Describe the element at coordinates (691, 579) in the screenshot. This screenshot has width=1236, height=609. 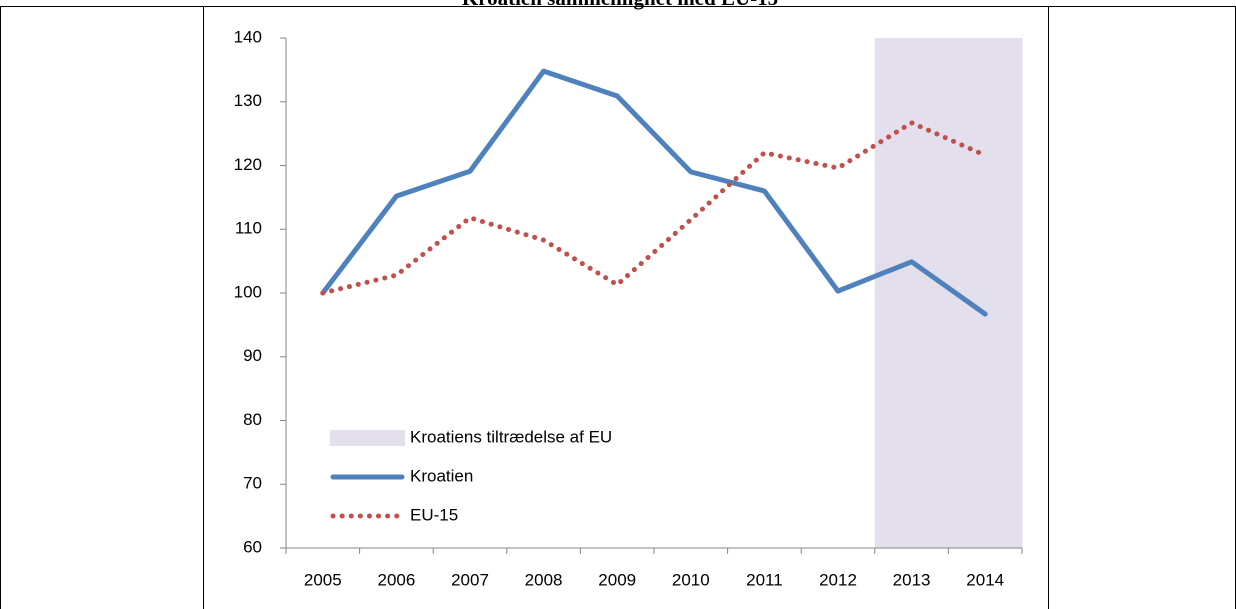
I see `x-tick-label: 2010` at that location.